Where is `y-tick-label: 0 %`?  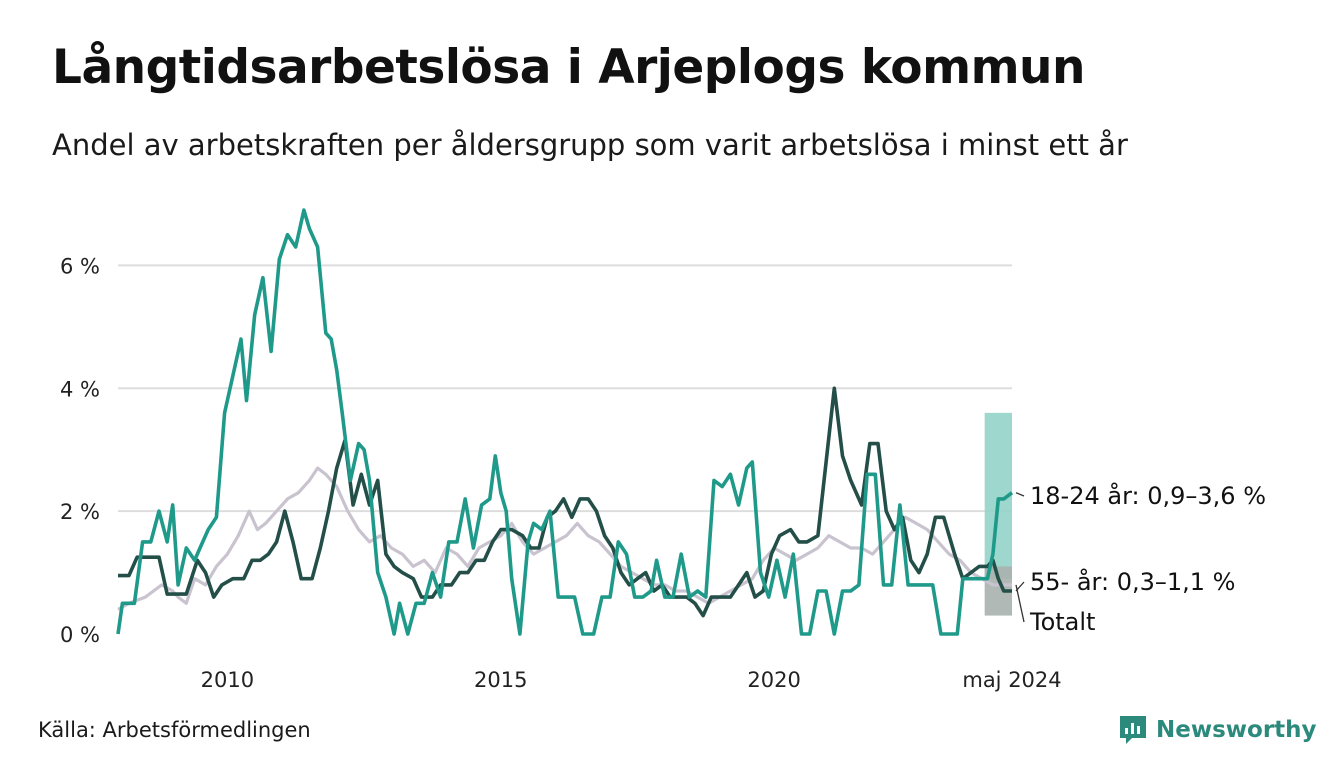
y-tick-label: 0 % is located at coordinates (80, 635).